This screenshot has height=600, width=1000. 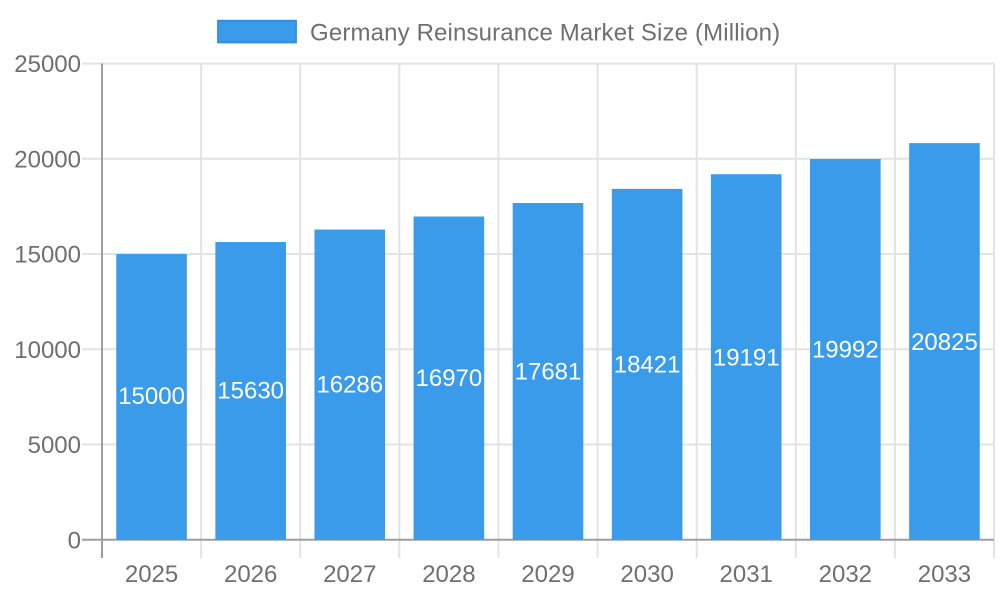 I want to click on svg-text: 10000, so click(x=47, y=350).